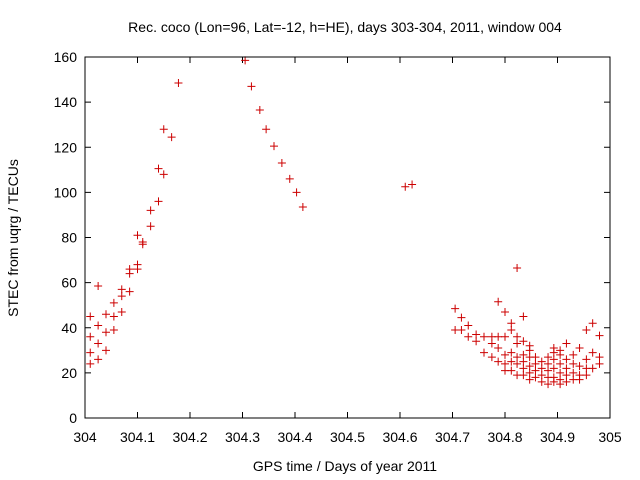  Describe the element at coordinates (69, 373) in the screenshot. I see `y-tick-label: 20` at that location.